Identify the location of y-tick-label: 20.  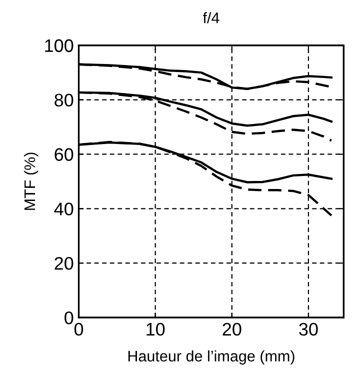
(64, 263).